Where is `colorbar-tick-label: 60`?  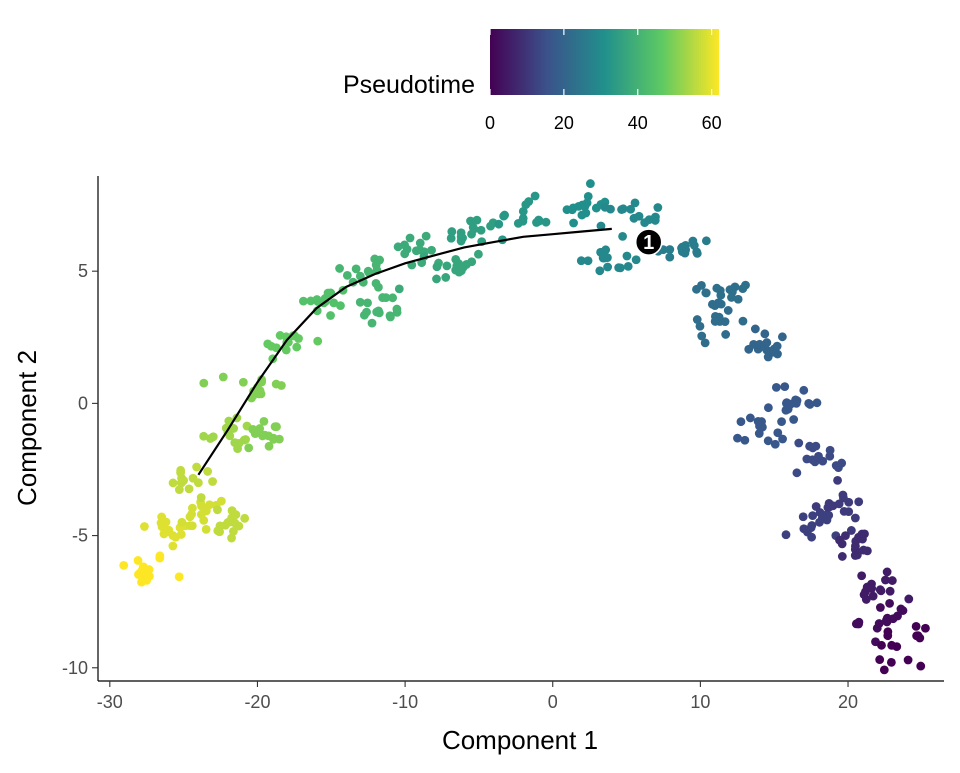
colorbar-tick-label: 60 is located at coordinates (712, 123).